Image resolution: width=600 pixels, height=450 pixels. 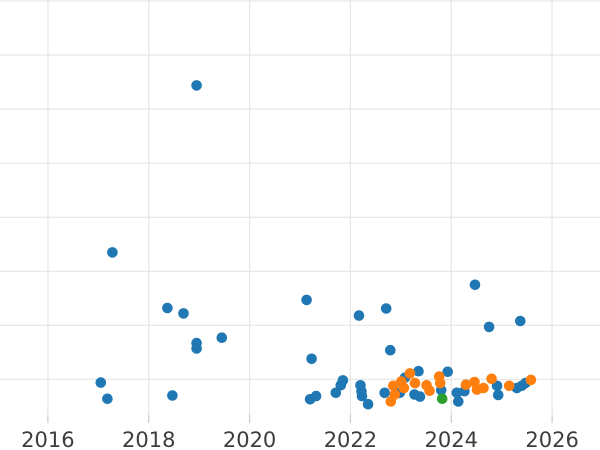 I want to click on x-tick-label: 2016, so click(x=47, y=439).